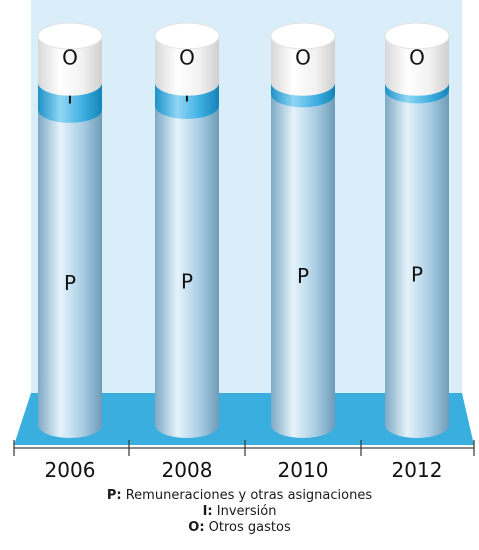 The height and width of the screenshot is (550, 479). What do you see at coordinates (249, 495) in the screenshot?
I see `legend-label-p: Remuneraciones y otras asignaciones` at bounding box center [249, 495].